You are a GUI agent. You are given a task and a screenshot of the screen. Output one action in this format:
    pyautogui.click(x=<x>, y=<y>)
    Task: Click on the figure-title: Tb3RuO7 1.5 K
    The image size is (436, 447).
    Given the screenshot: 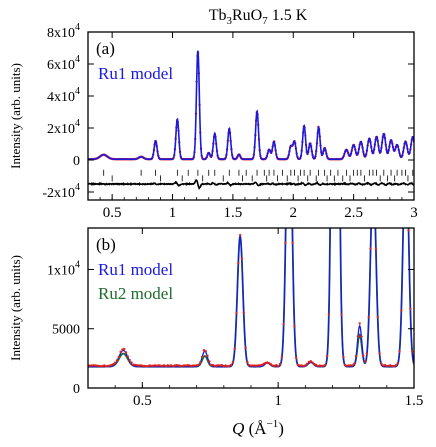 What is the action you would take?
    pyautogui.click(x=258, y=17)
    